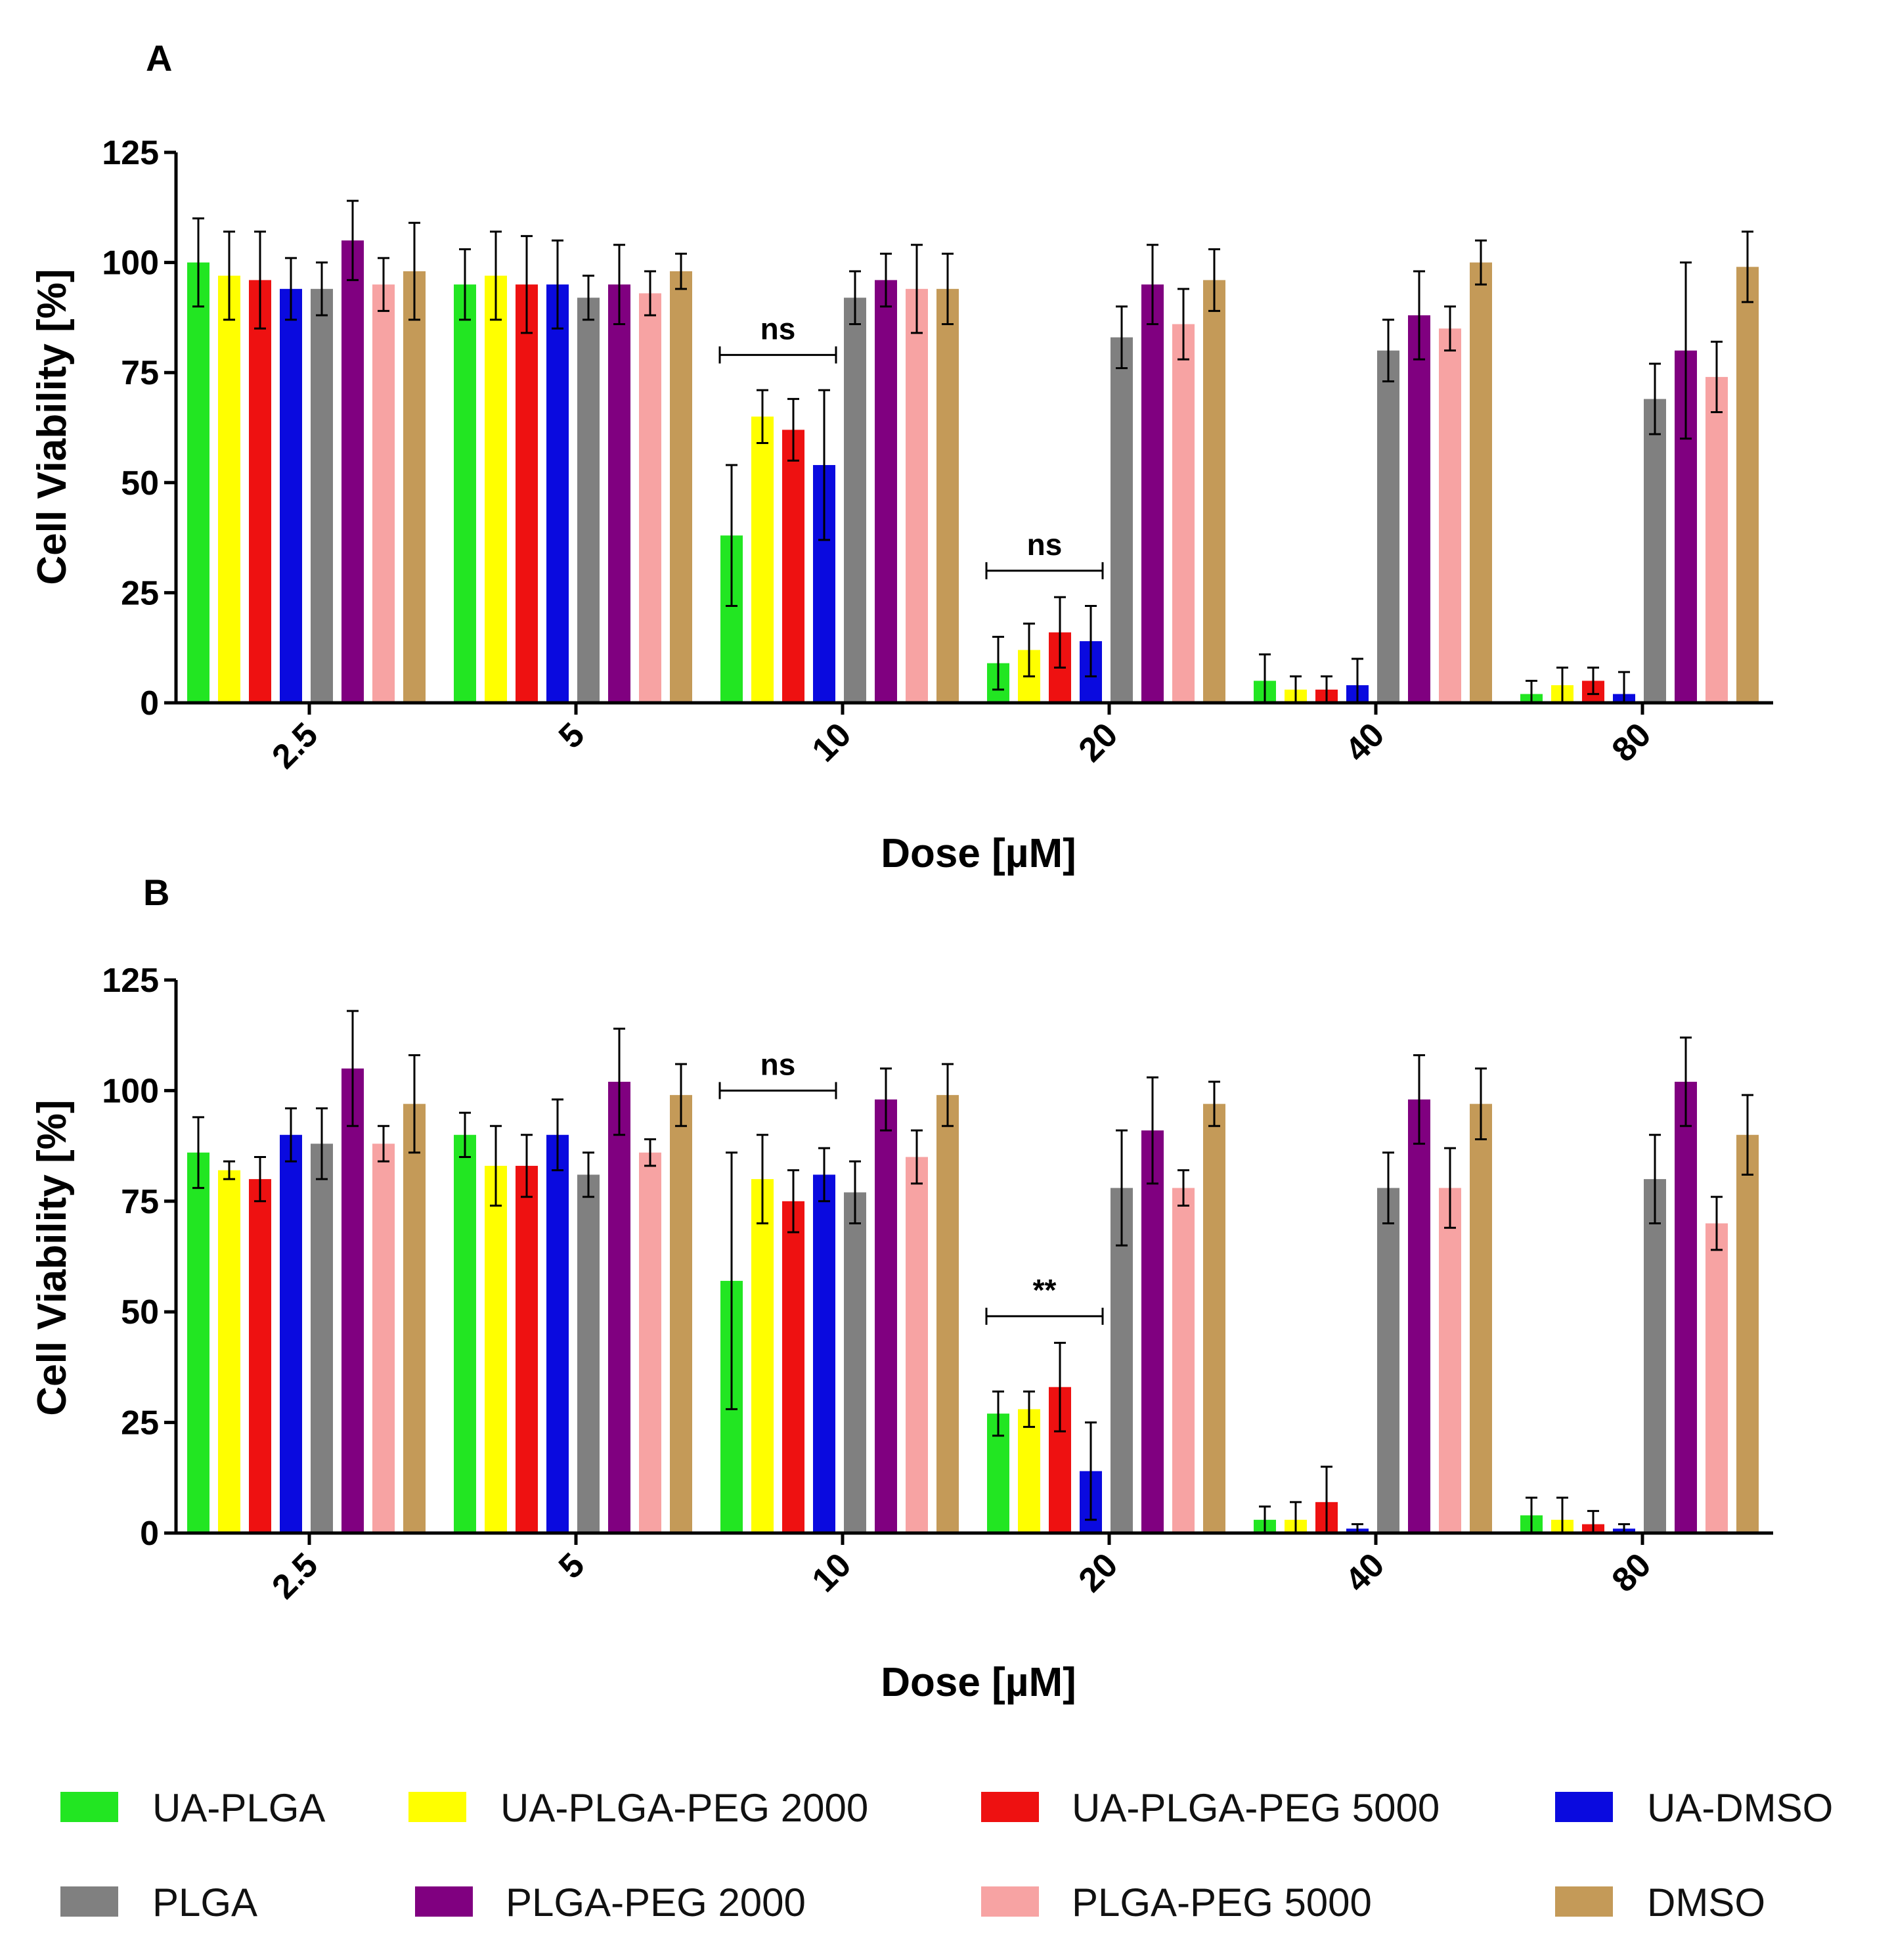 The height and width of the screenshot is (1960, 1892). What do you see at coordinates (52, 1257) in the screenshot?
I see `panel-b-y-axis-title: Cell Viability [%]` at bounding box center [52, 1257].